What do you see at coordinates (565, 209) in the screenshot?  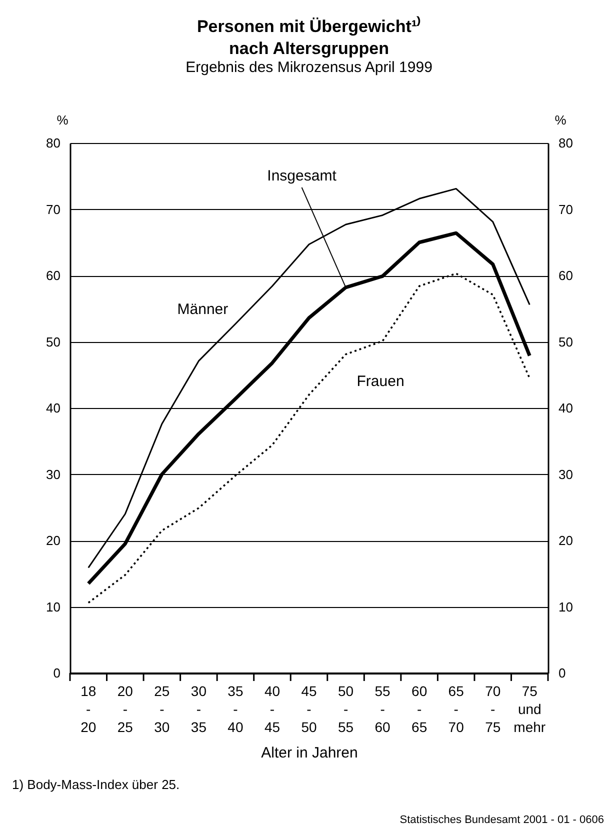 I see `y2-tick-label: 70` at bounding box center [565, 209].